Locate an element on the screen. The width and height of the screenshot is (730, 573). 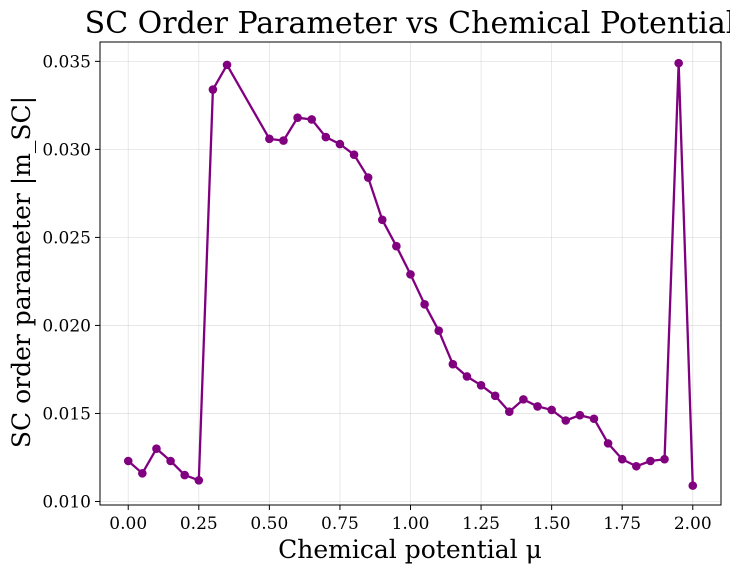
x-axis-label: Chemical potential μ is located at coordinates (410, 549).